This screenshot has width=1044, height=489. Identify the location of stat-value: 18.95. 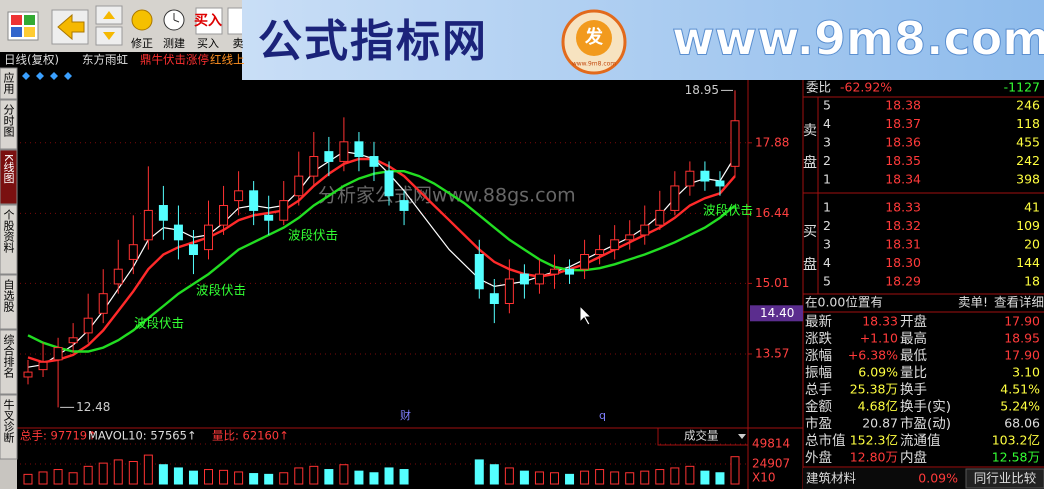
(1022, 338).